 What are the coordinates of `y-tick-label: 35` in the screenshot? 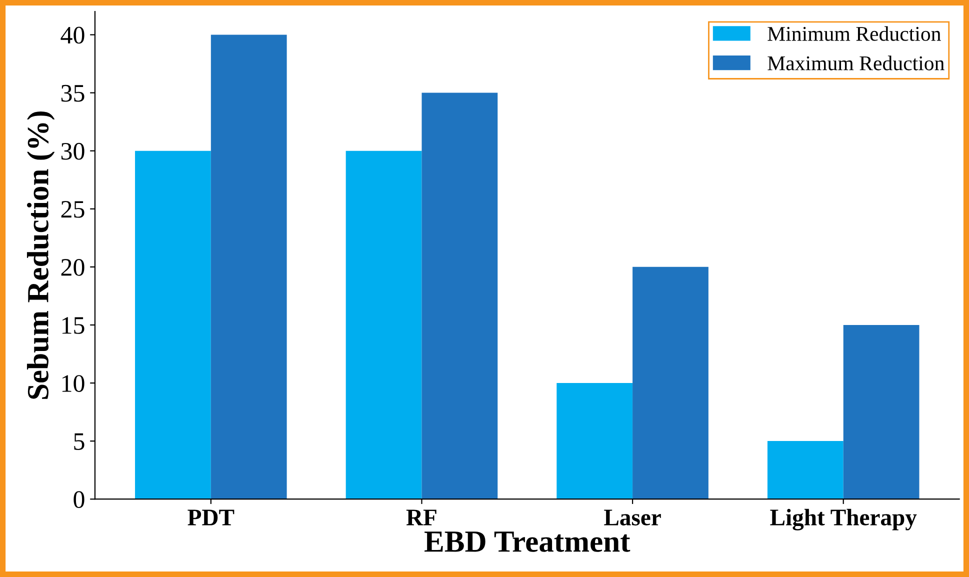 It's located at (72, 93).